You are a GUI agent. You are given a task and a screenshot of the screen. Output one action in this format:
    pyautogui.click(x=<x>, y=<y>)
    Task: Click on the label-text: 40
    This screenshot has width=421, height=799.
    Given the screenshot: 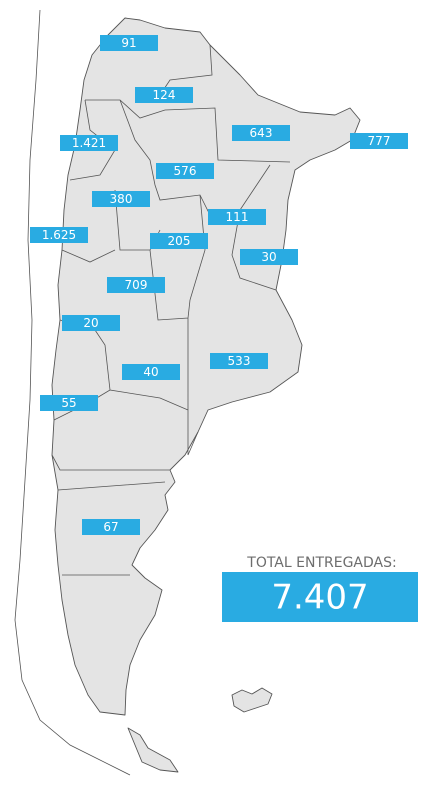 What is the action you would take?
    pyautogui.click(x=150, y=372)
    